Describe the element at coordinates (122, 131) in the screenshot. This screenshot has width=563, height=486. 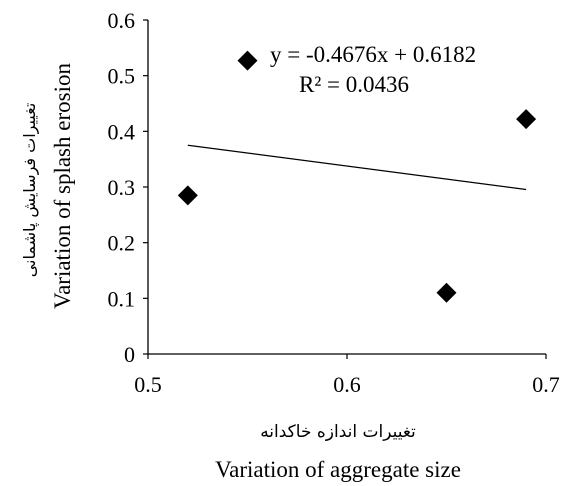
I see `y-tick-label: 0.4` at that location.